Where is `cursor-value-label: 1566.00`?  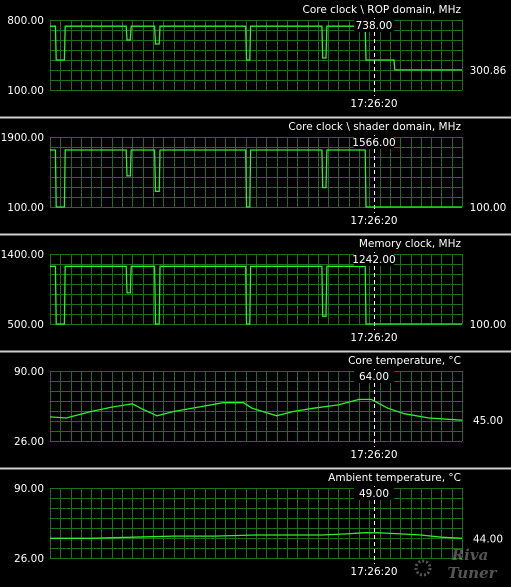 cursor-value-label: 1566.00 is located at coordinates (373, 143).